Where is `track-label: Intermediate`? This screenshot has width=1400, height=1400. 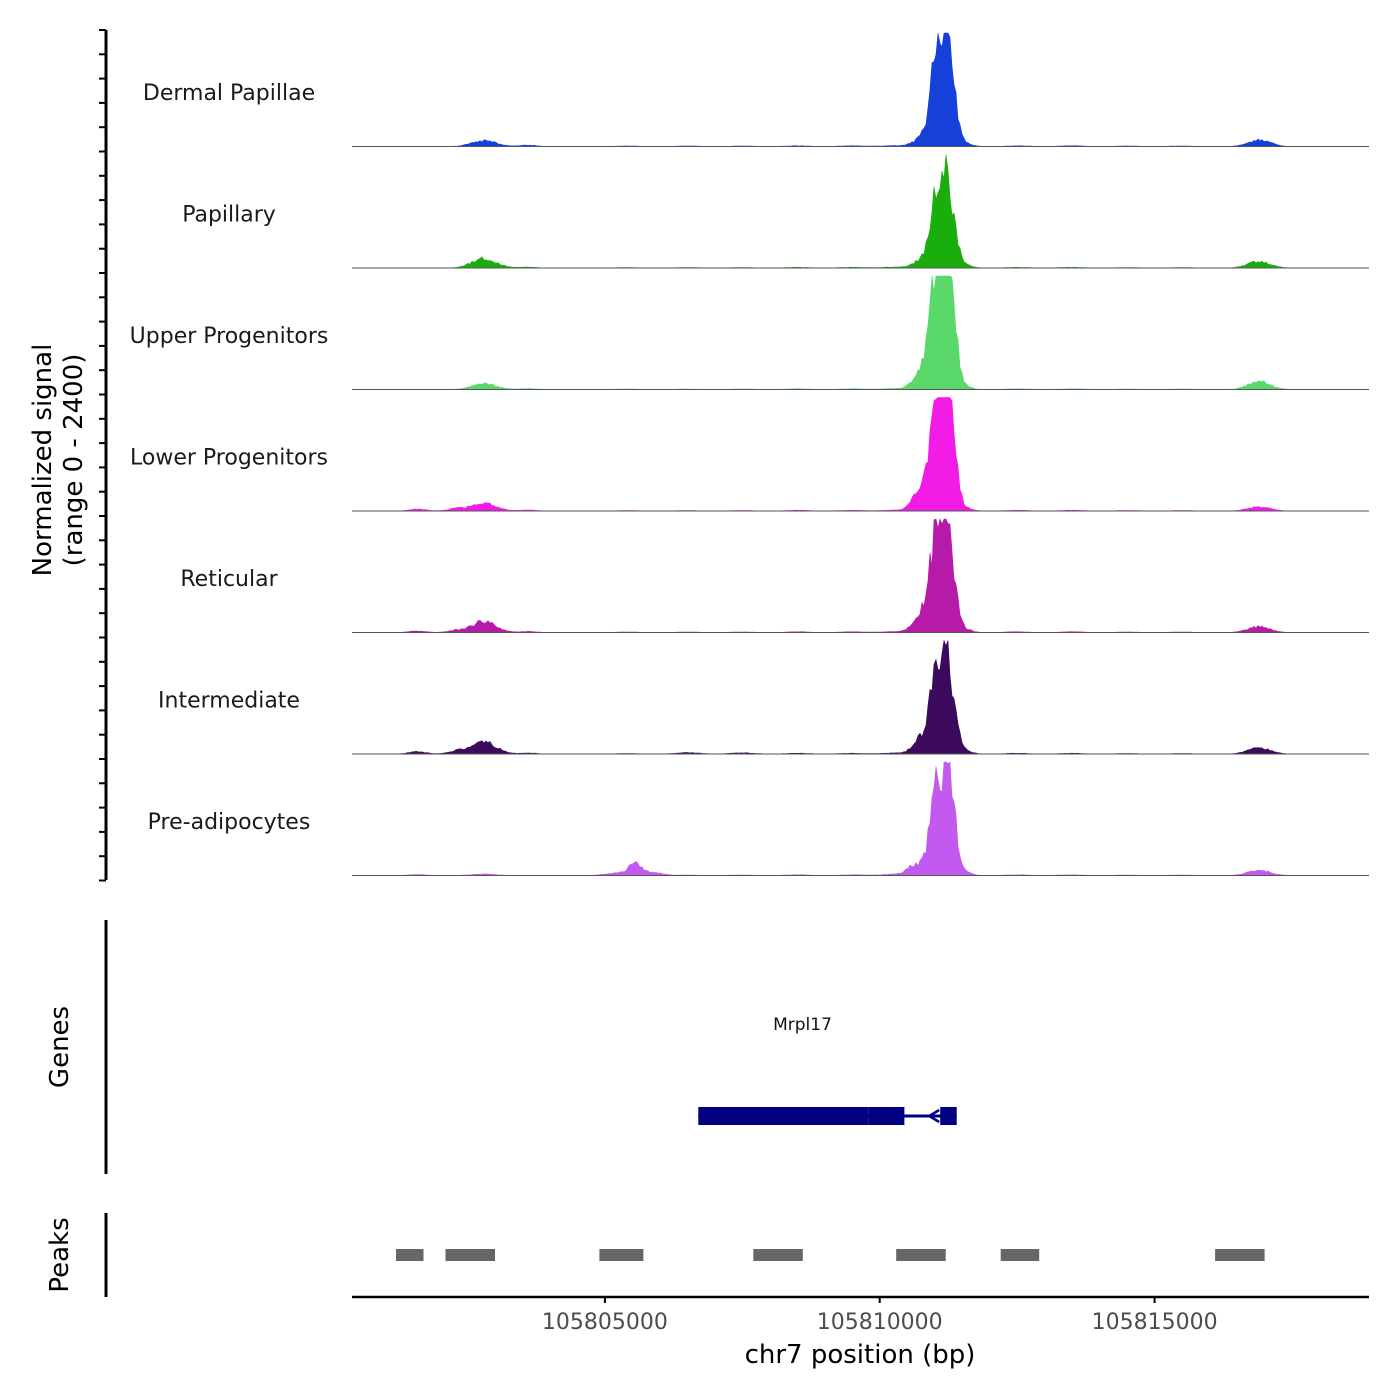 track-label: Intermediate is located at coordinates (229, 701).